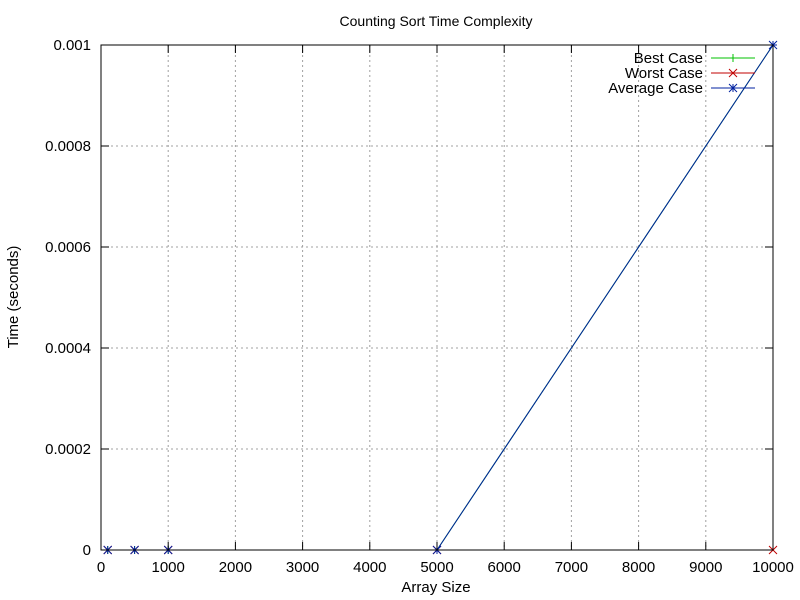 This screenshot has width=800, height=600. Describe the element at coordinates (655, 88) in the screenshot. I see `legend-label-average-case: Average Case` at that location.